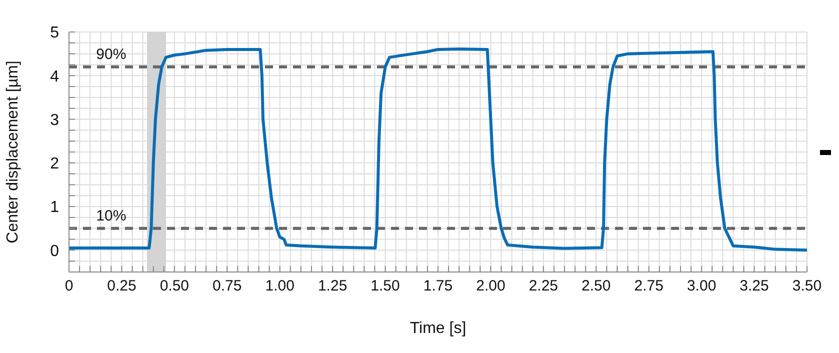 The image size is (839, 353). Describe the element at coordinates (55, 77) in the screenshot. I see `y-tick-label: 4` at that location.